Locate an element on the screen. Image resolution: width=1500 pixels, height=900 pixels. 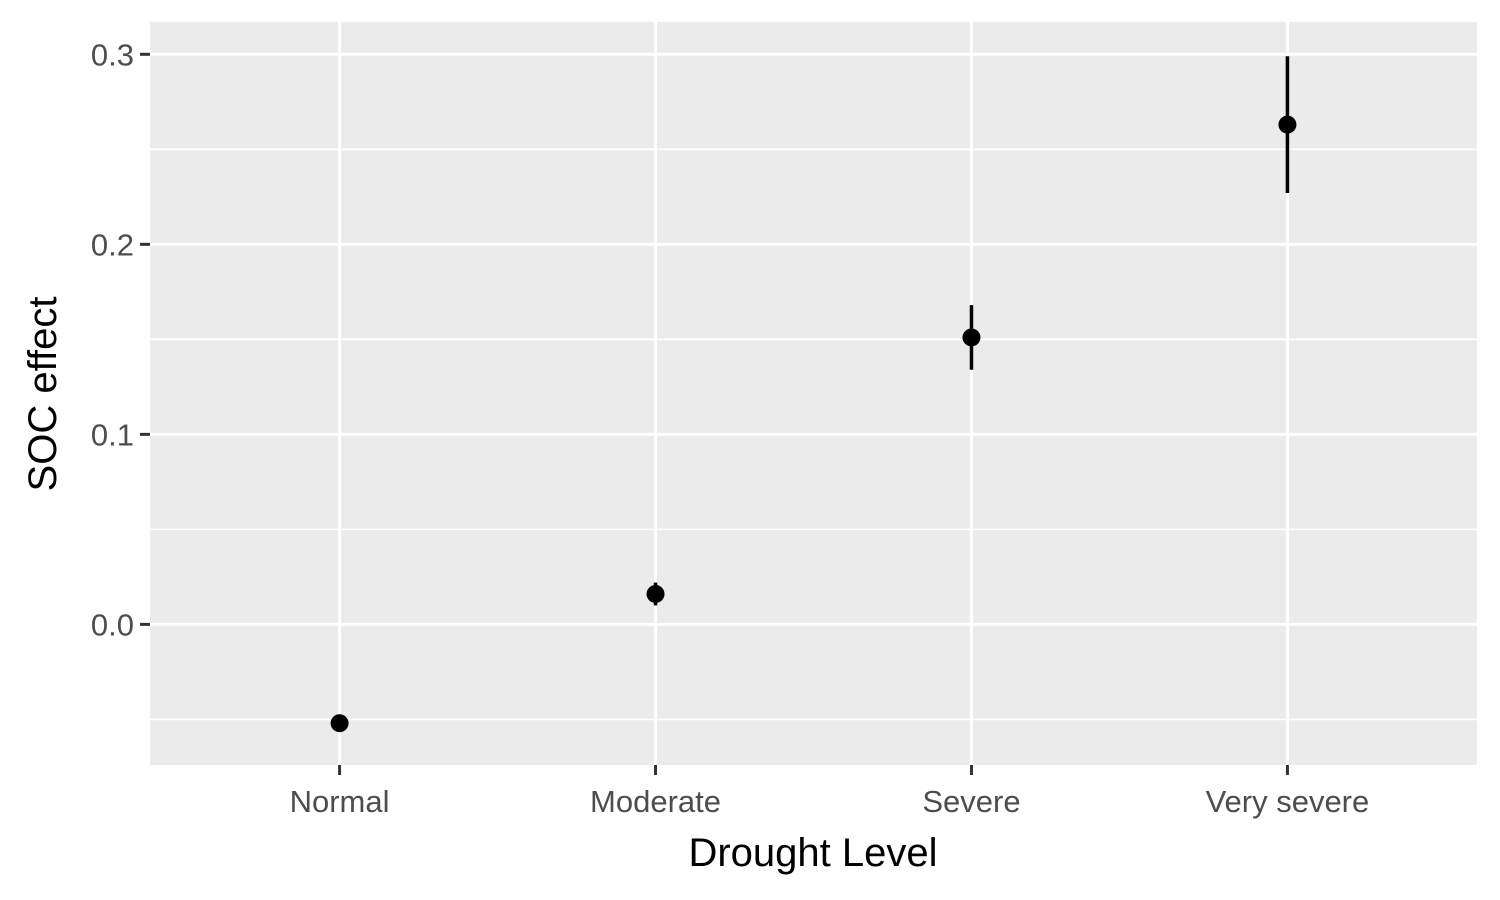
x-tick-label: Severe is located at coordinates (971, 801).